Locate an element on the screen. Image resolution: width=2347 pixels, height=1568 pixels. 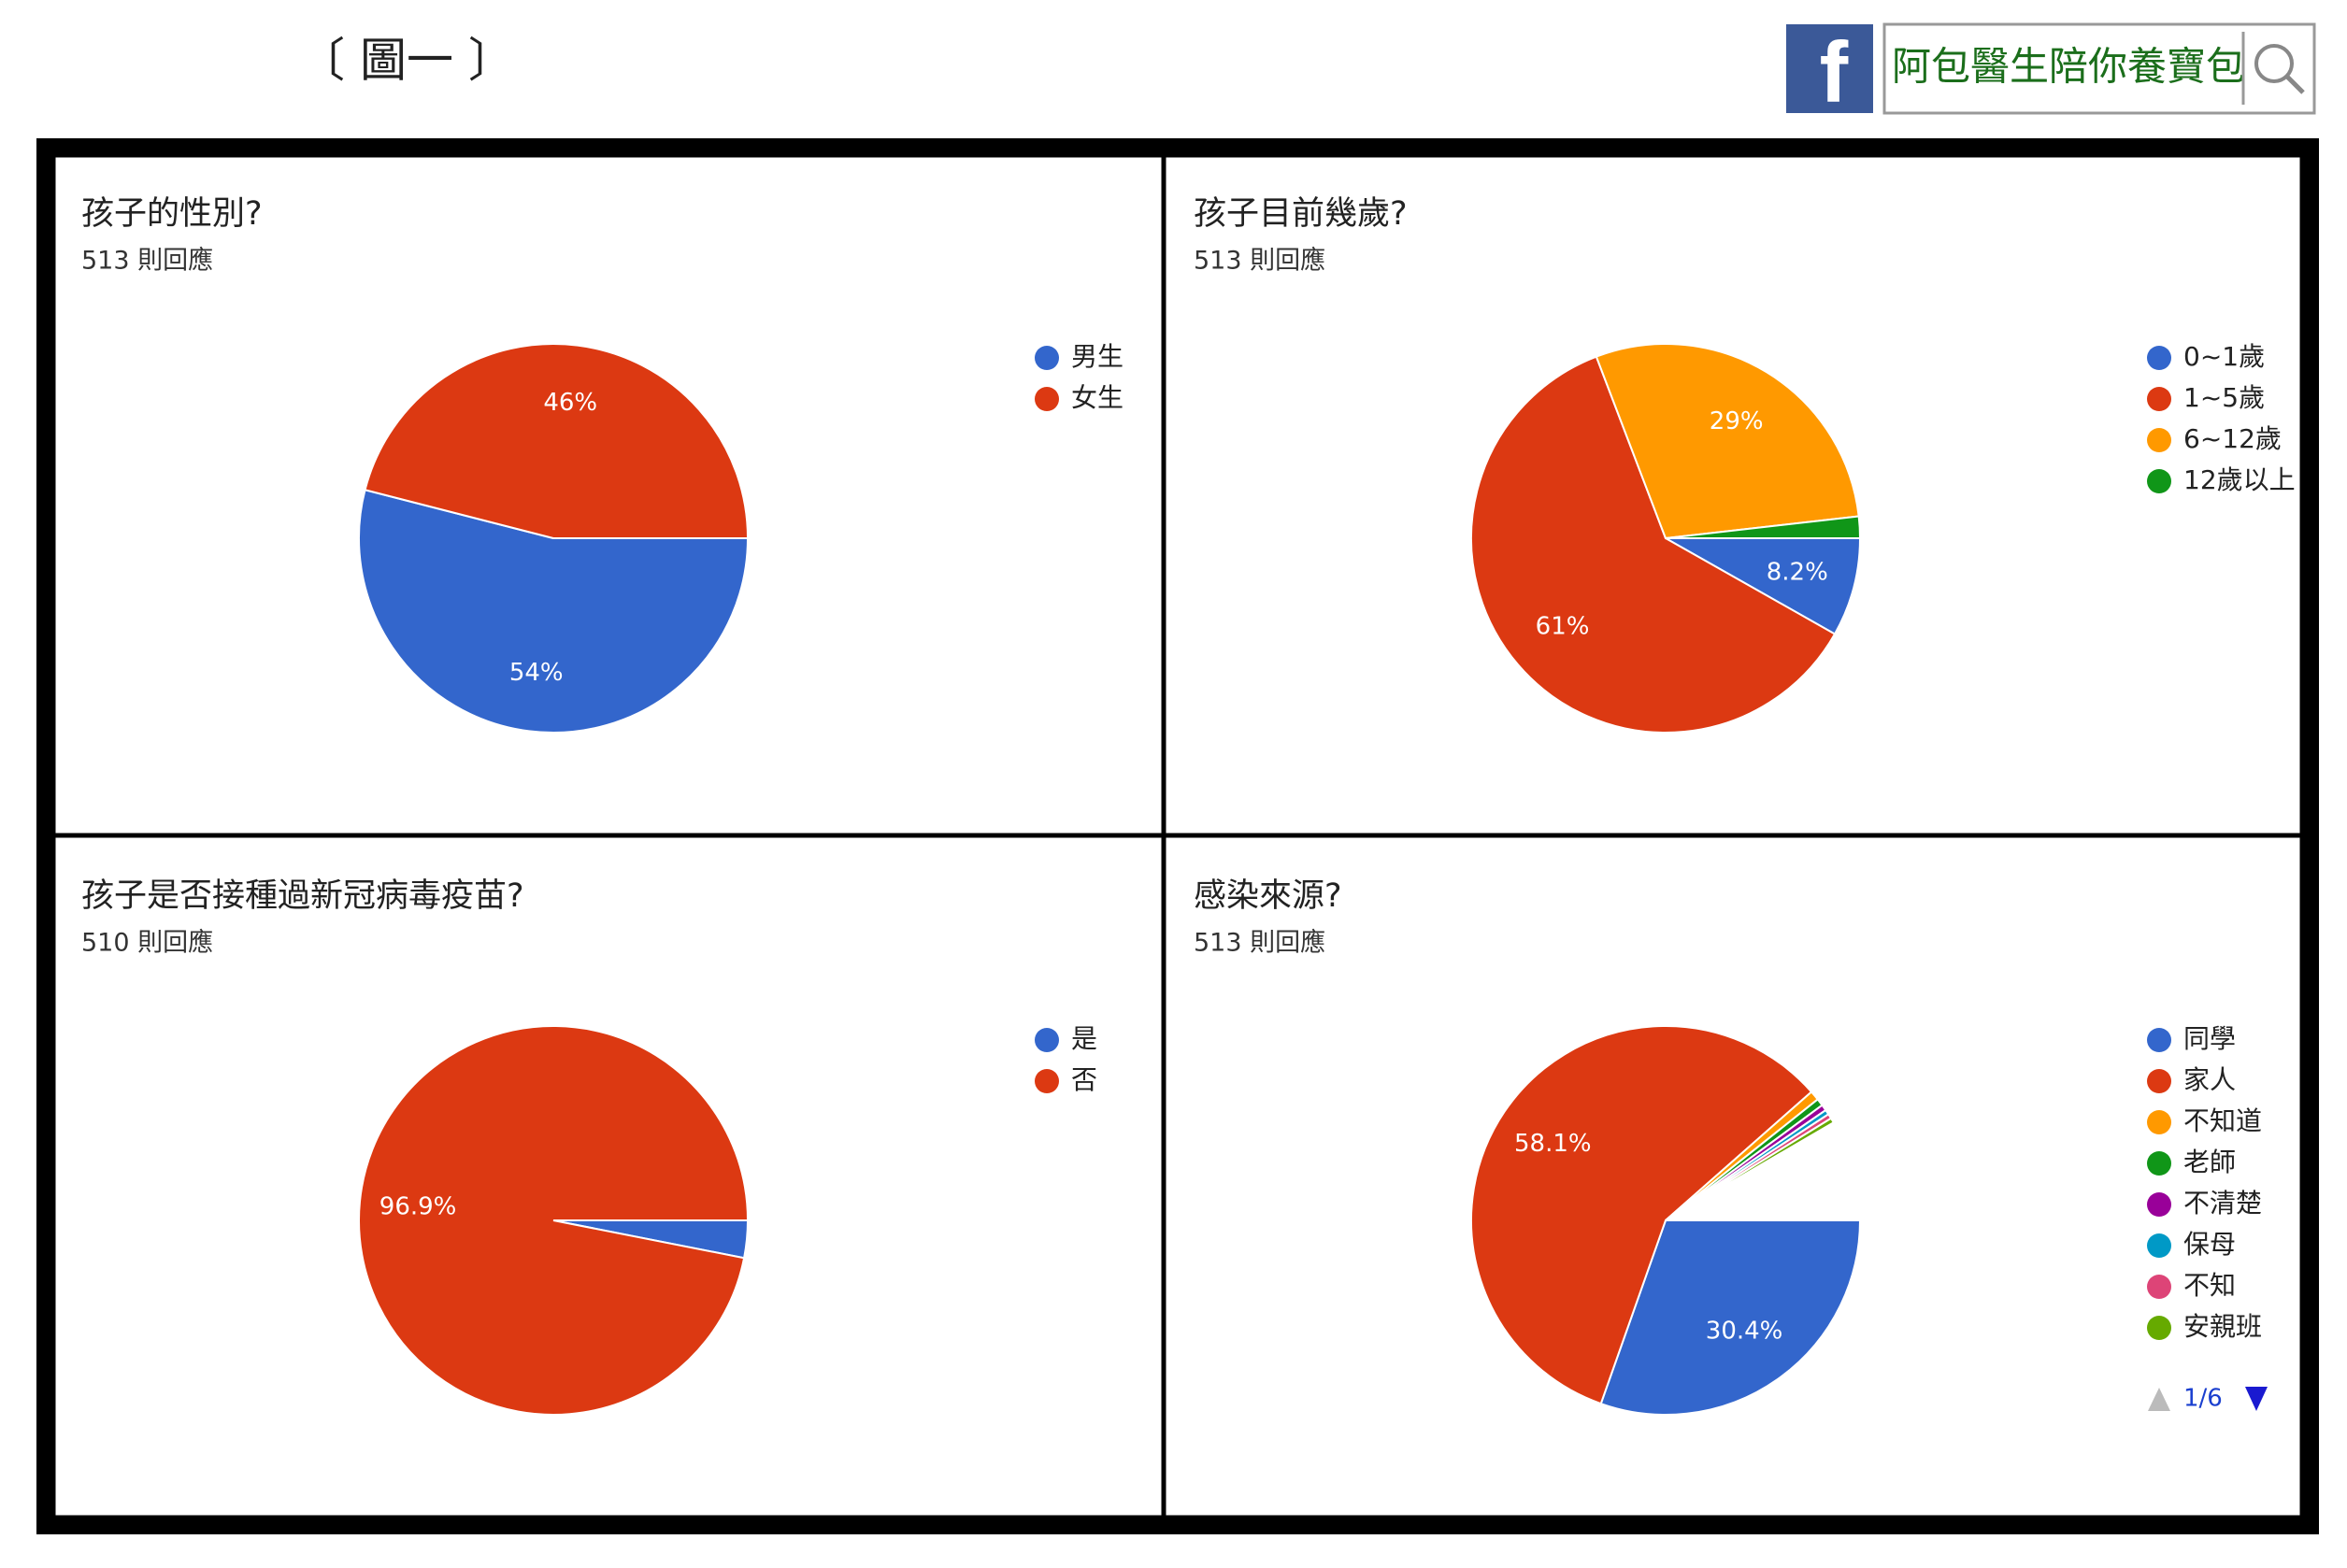
data-label: 54% is located at coordinates (536, 673).